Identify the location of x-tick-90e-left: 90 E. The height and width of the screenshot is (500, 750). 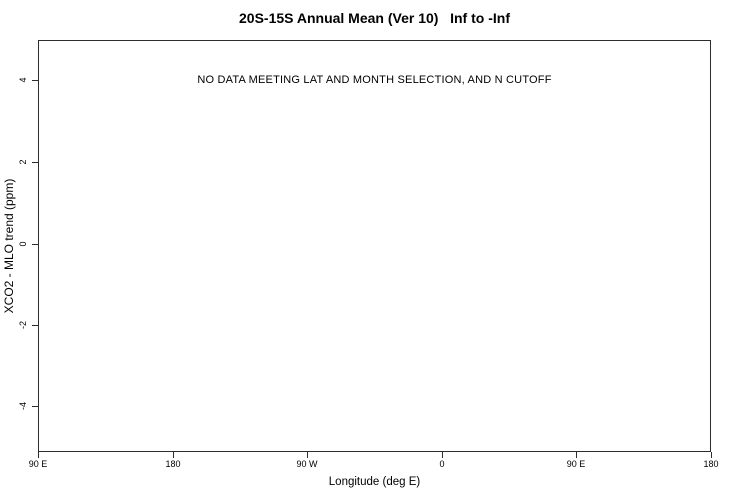
(38, 460).